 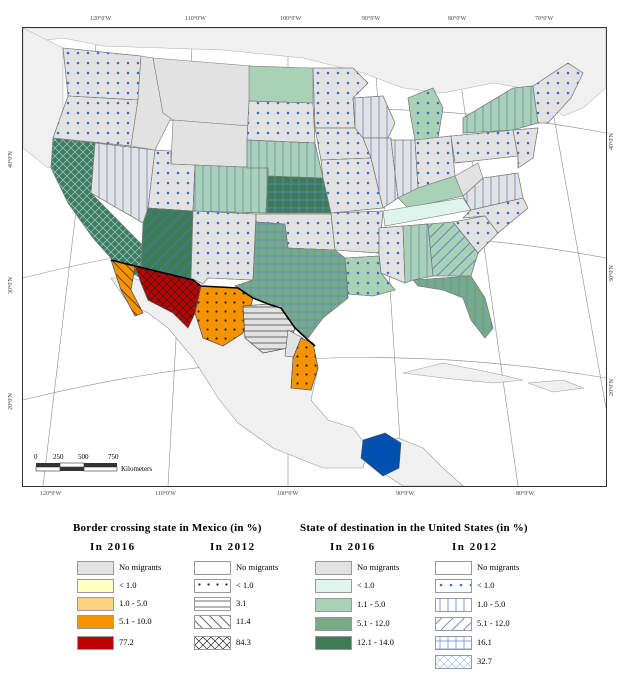 I want to click on scale-tick-500: 500, so click(x=83, y=457).